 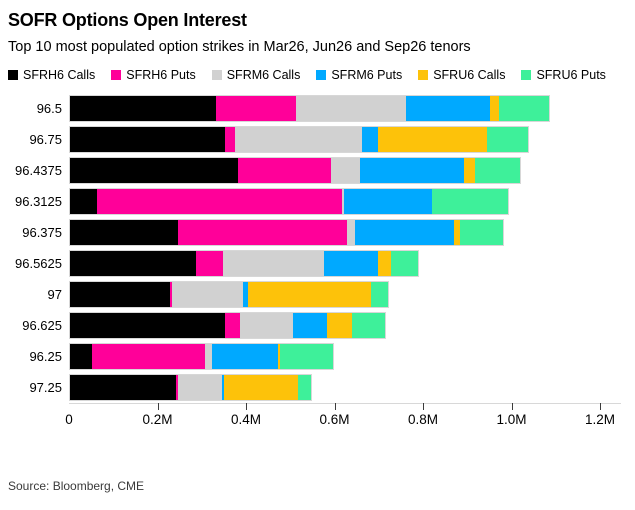 I want to click on legend-label: SFRM6 Puts, so click(x=367, y=74).